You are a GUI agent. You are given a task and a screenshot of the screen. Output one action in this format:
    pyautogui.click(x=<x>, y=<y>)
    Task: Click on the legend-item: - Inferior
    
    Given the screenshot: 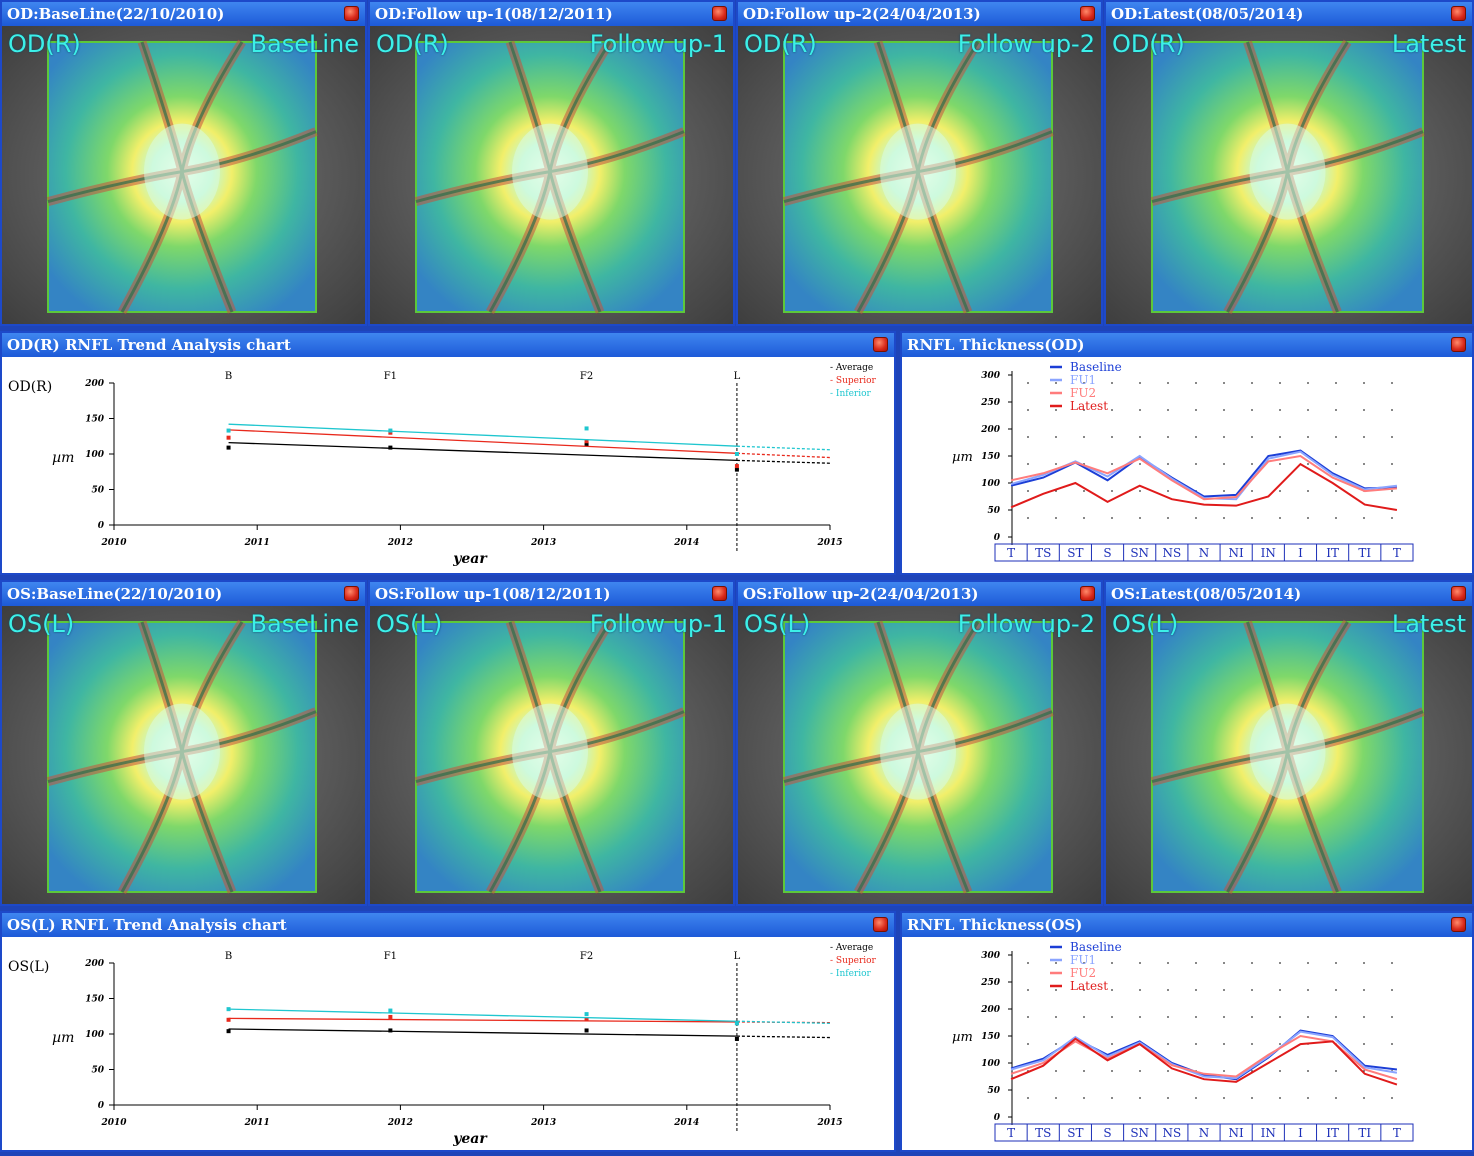 What is the action you would take?
    pyautogui.click(x=851, y=394)
    